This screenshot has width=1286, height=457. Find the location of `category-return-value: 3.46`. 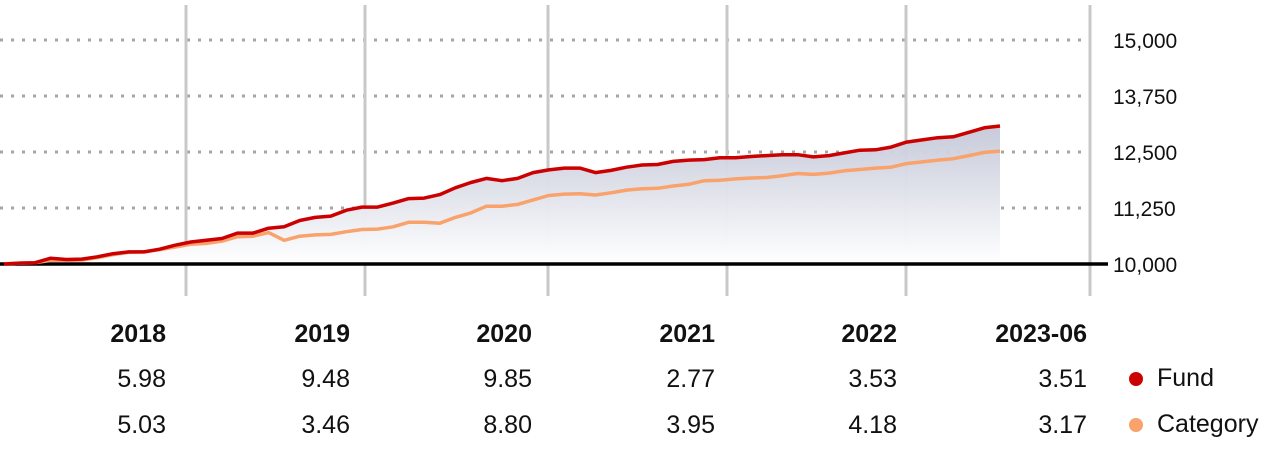

category-return-value: 3.46 is located at coordinates (325, 425).